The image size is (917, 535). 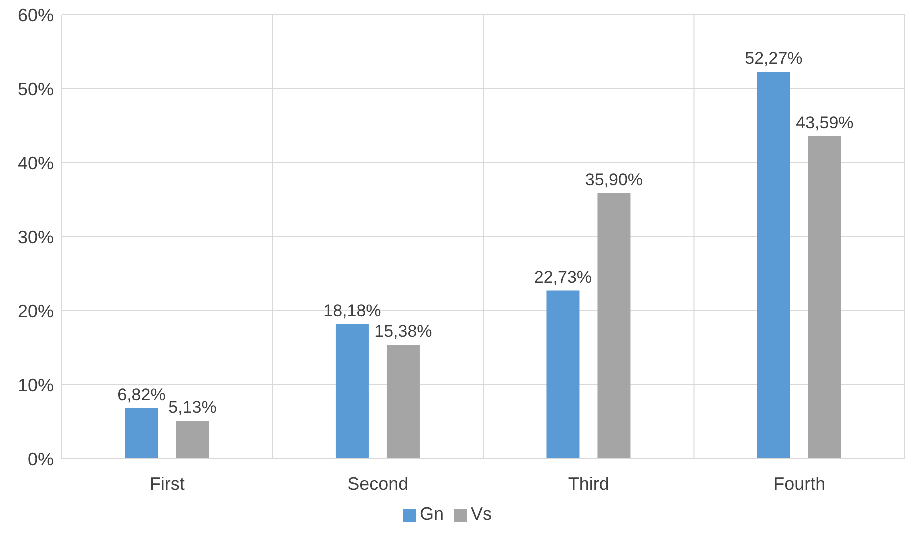 I want to click on y-tick-label: 60%, so click(x=36, y=15).